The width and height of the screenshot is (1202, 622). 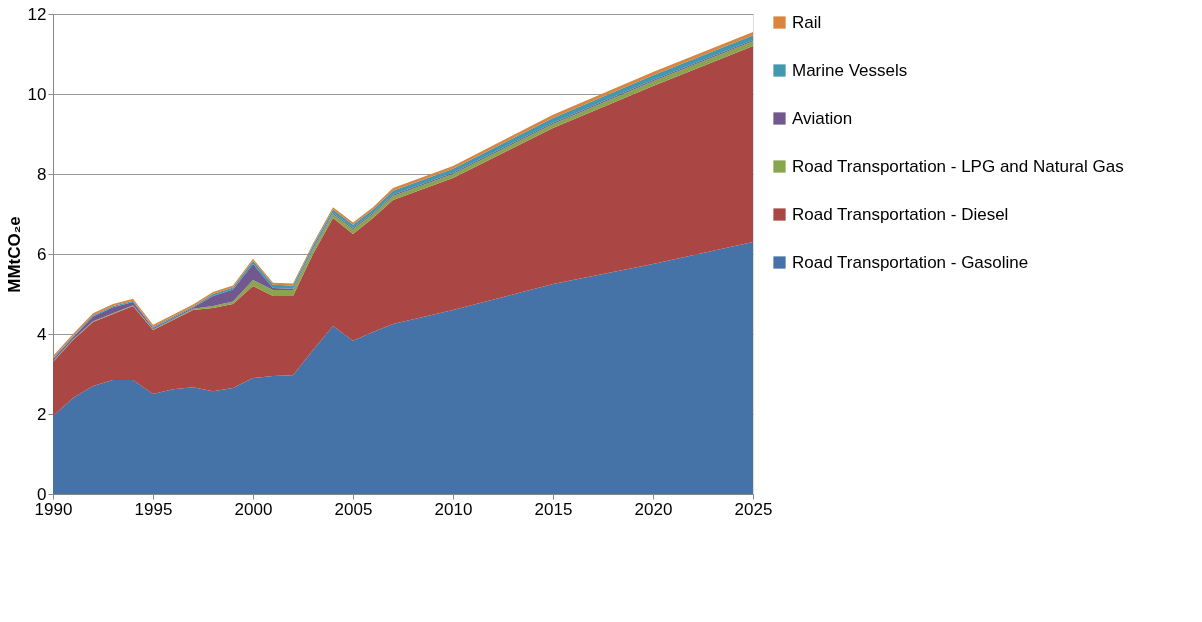 What do you see at coordinates (910, 262) in the screenshot?
I see `legend-label: Road Transportation - Gasoline` at bounding box center [910, 262].